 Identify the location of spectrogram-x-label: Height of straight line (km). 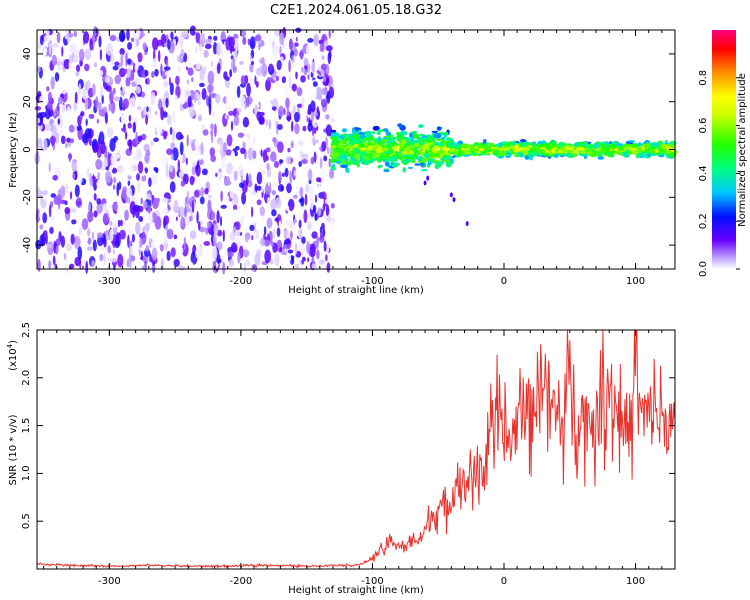
(356, 290).